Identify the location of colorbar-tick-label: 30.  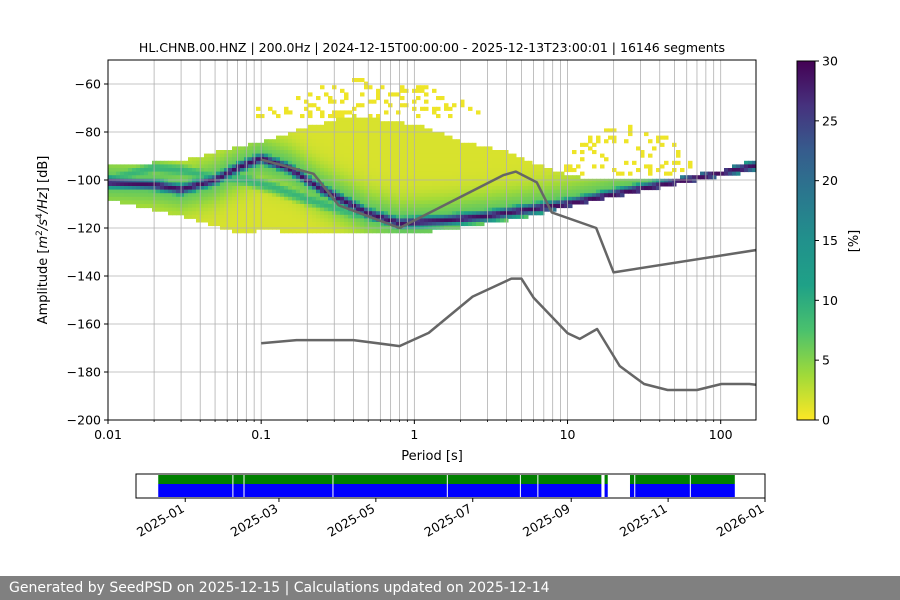
(830, 61).